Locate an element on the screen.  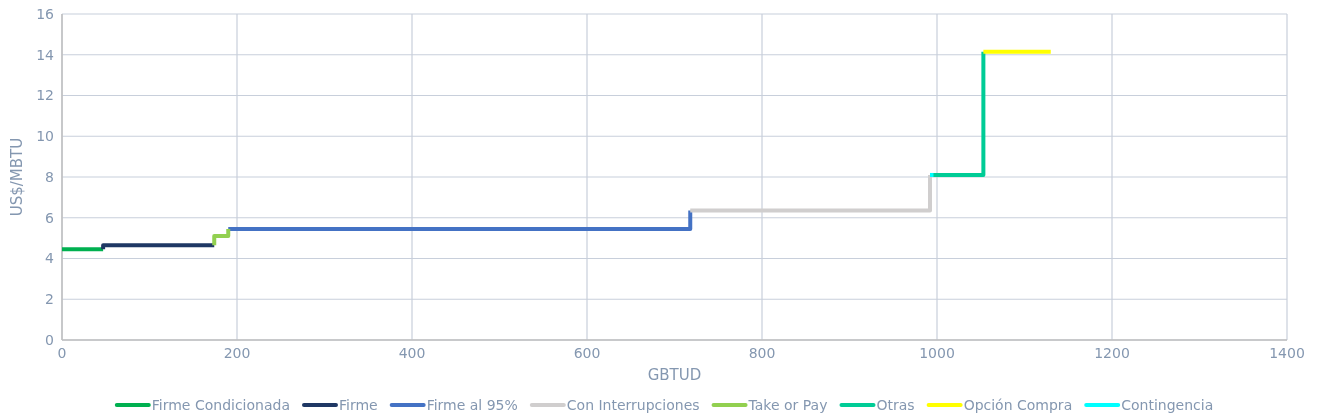
x-tick-label: 400 is located at coordinates (412, 353).